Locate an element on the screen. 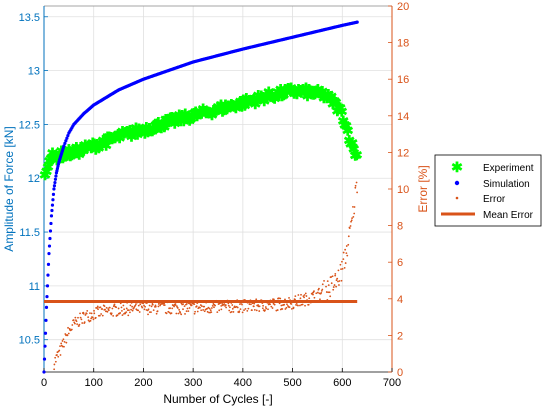 The image size is (550, 409). left-tick-label: 12 is located at coordinates (34, 179).